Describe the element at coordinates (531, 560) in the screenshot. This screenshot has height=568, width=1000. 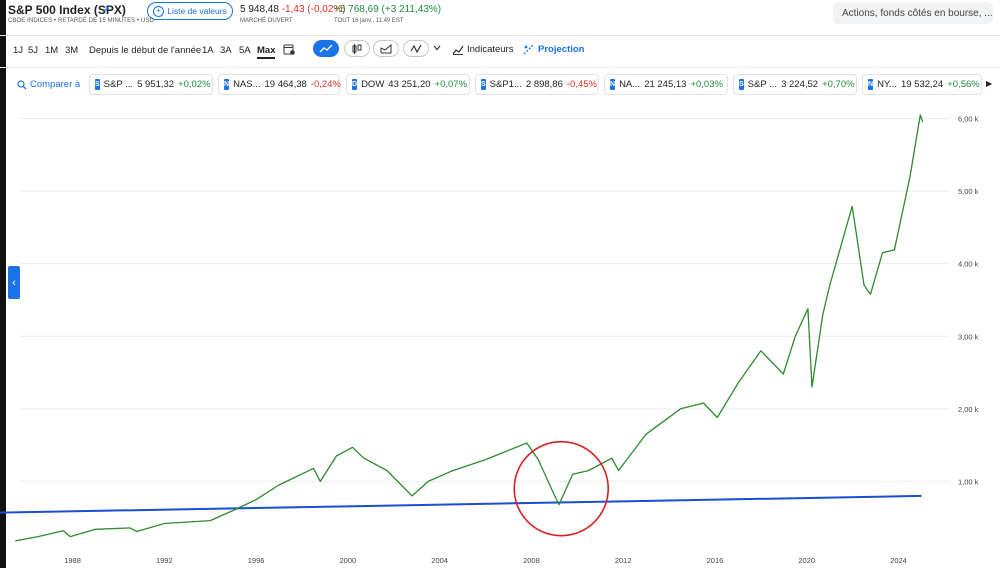
I see `x-tick-label: 2008` at that location.